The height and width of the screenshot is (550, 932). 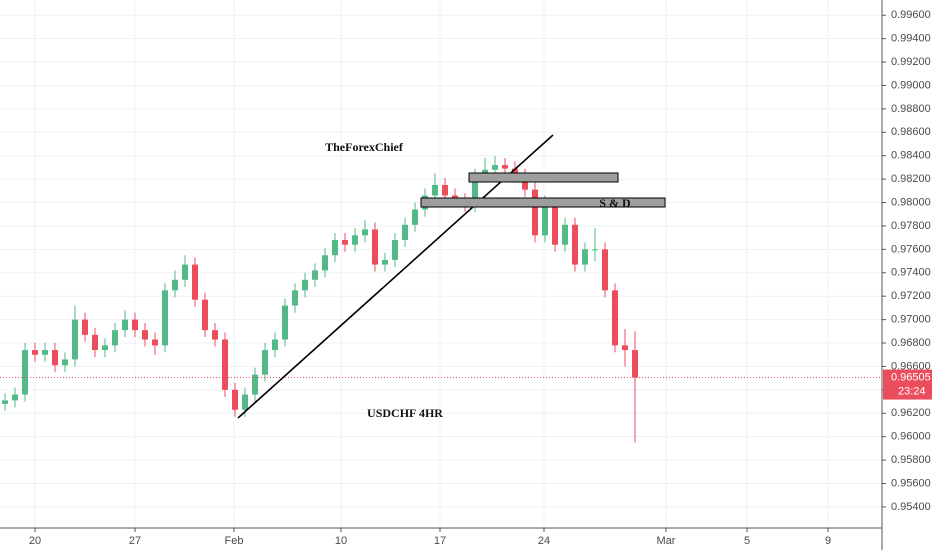 I want to click on y-tick-label: 0.99000, so click(x=911, y=85).